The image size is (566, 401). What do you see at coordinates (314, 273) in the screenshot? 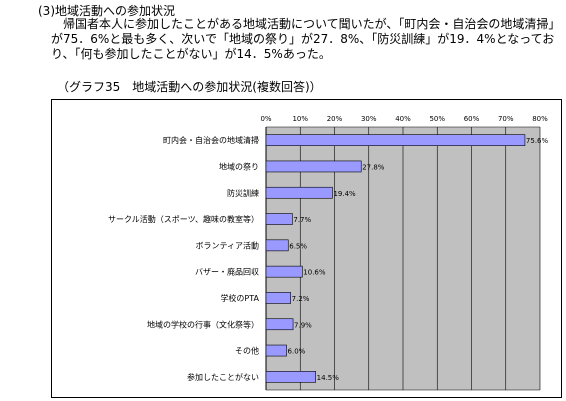
I see `data-label: 10.6%` at bounding box center [314, 273].